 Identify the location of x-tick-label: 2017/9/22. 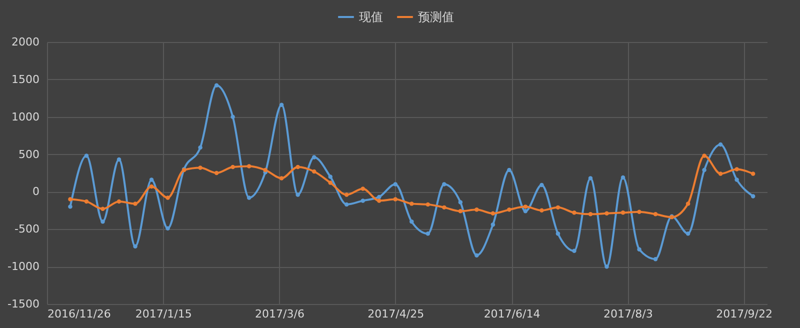
(744, 314).